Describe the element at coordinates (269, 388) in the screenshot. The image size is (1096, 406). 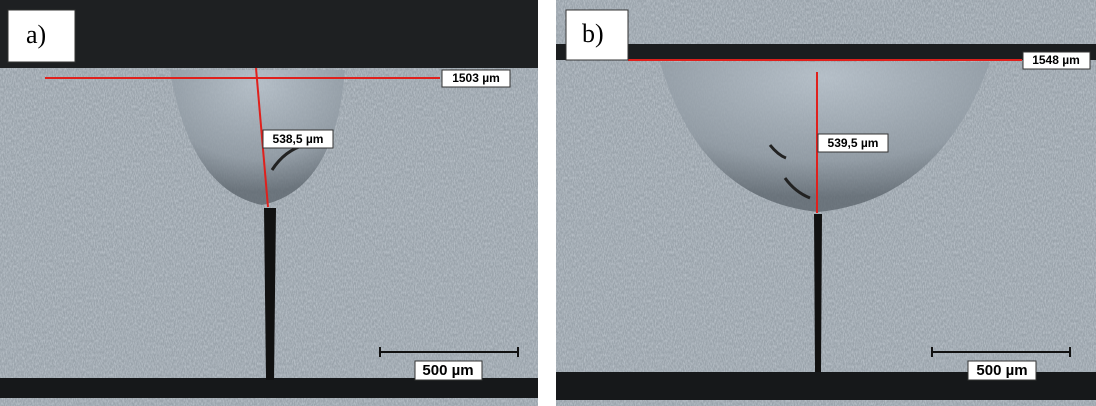
I see `bottom-band` at that location.